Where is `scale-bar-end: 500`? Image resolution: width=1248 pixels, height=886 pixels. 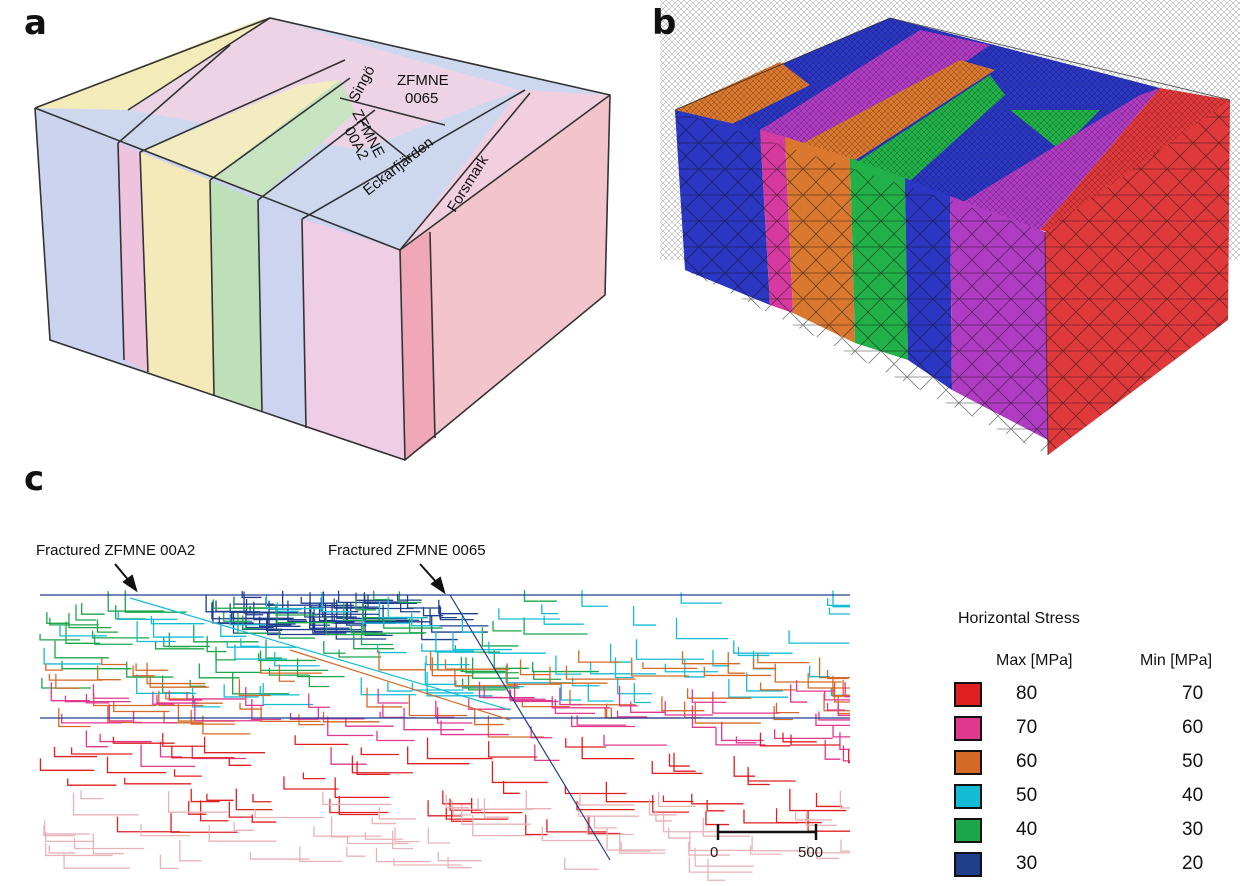 scale-bar-end: 500 is located at coordinates (810, 852).